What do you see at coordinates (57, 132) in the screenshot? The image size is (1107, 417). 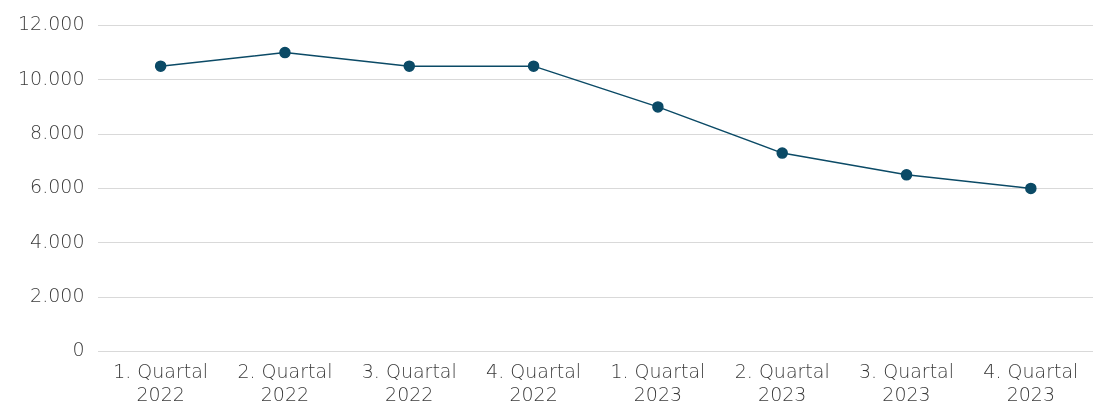 I see `y-tick-label: 8.000` at bounding box center [57, 132].